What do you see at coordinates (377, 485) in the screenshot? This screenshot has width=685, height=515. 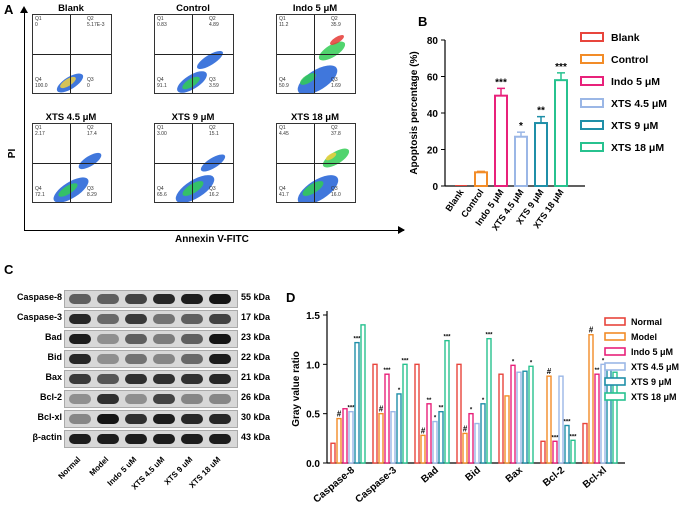 I see `x-tick-label: Caspase-3` at bounding box center [377, 485].